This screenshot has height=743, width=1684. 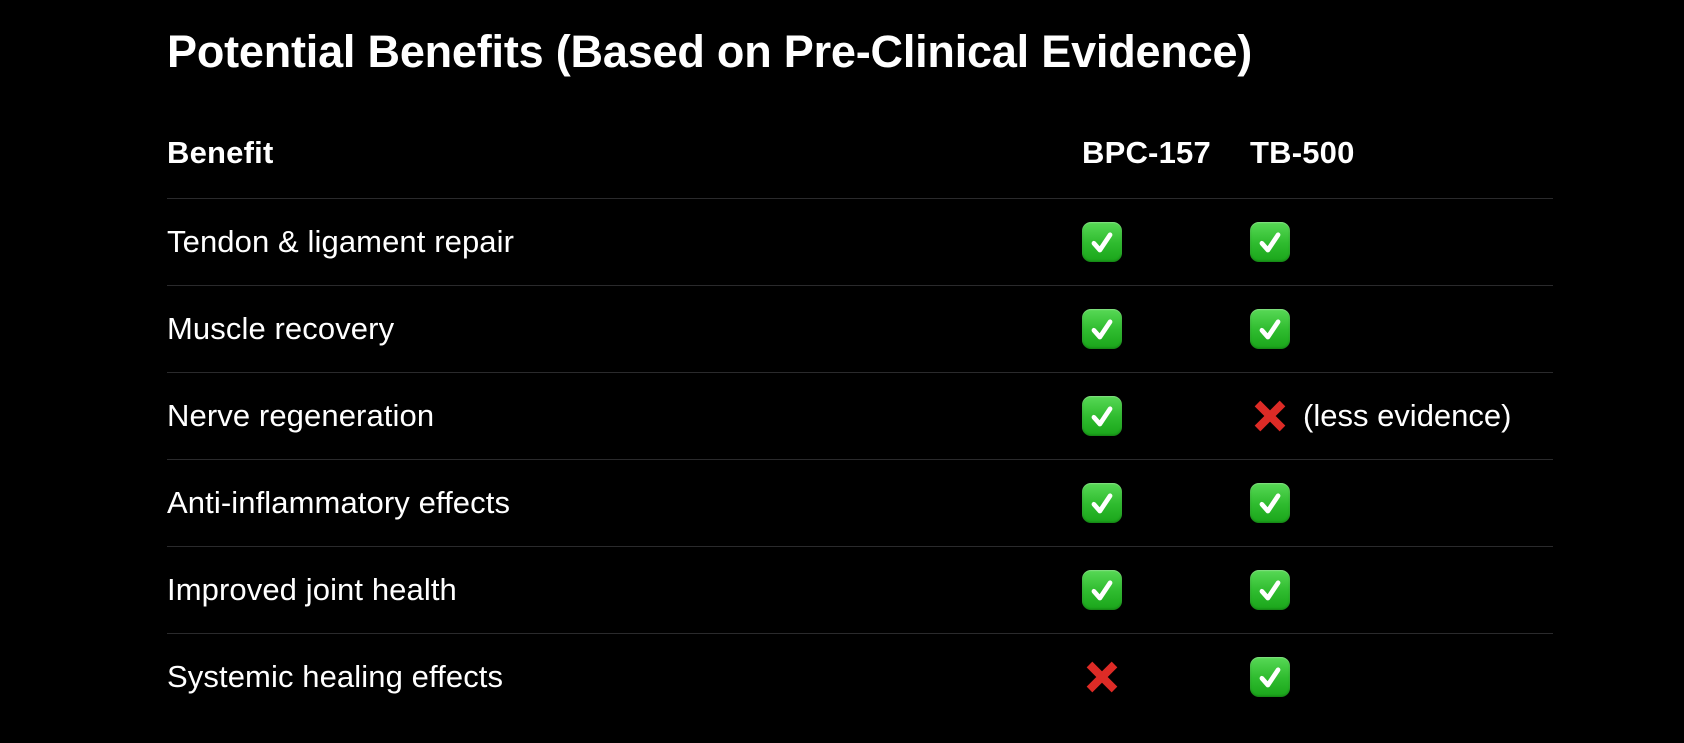 I want to click on benefit-label: Anti-inflammatory effects, so click(x=339, y=502).